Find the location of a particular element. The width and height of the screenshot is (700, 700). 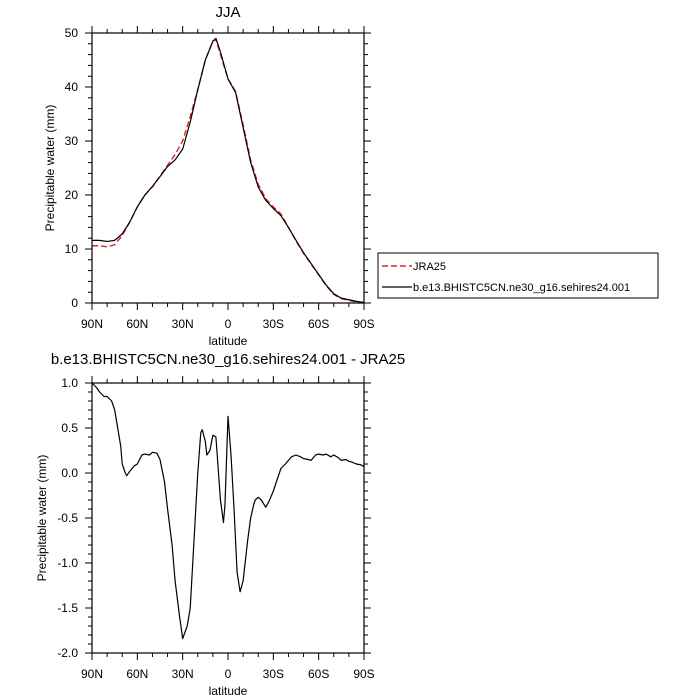

top-x-tick-label: 90N is located at coordinates (92, 324).